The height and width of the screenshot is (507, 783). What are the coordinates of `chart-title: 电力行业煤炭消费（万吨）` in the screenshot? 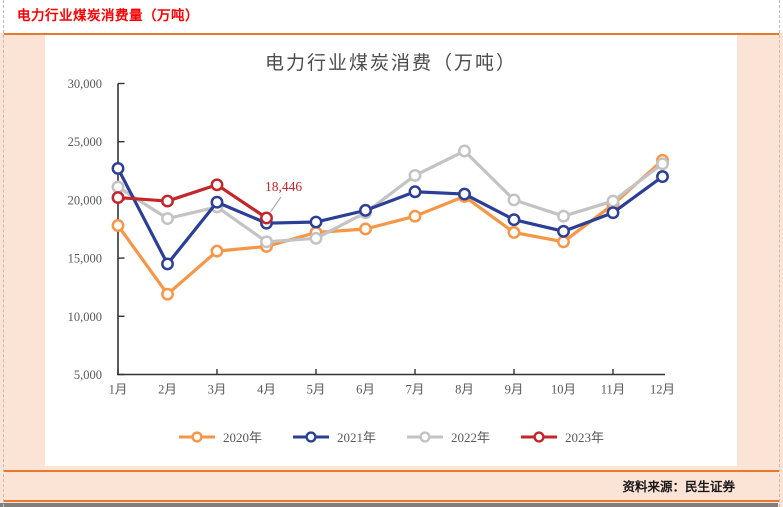 It's located at (390, 63).